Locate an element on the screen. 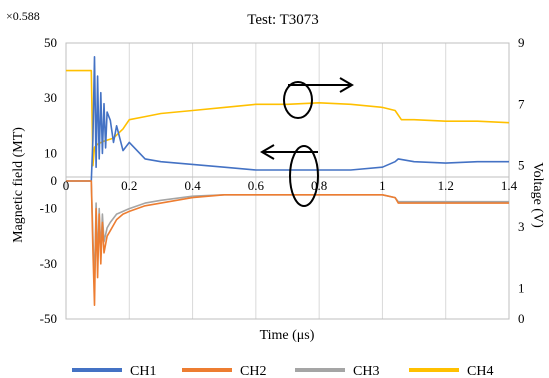 The height and width of the screenshot is (378, 549). y-axis-label-right: Voltage (V) is located at coordinates (537, 195).